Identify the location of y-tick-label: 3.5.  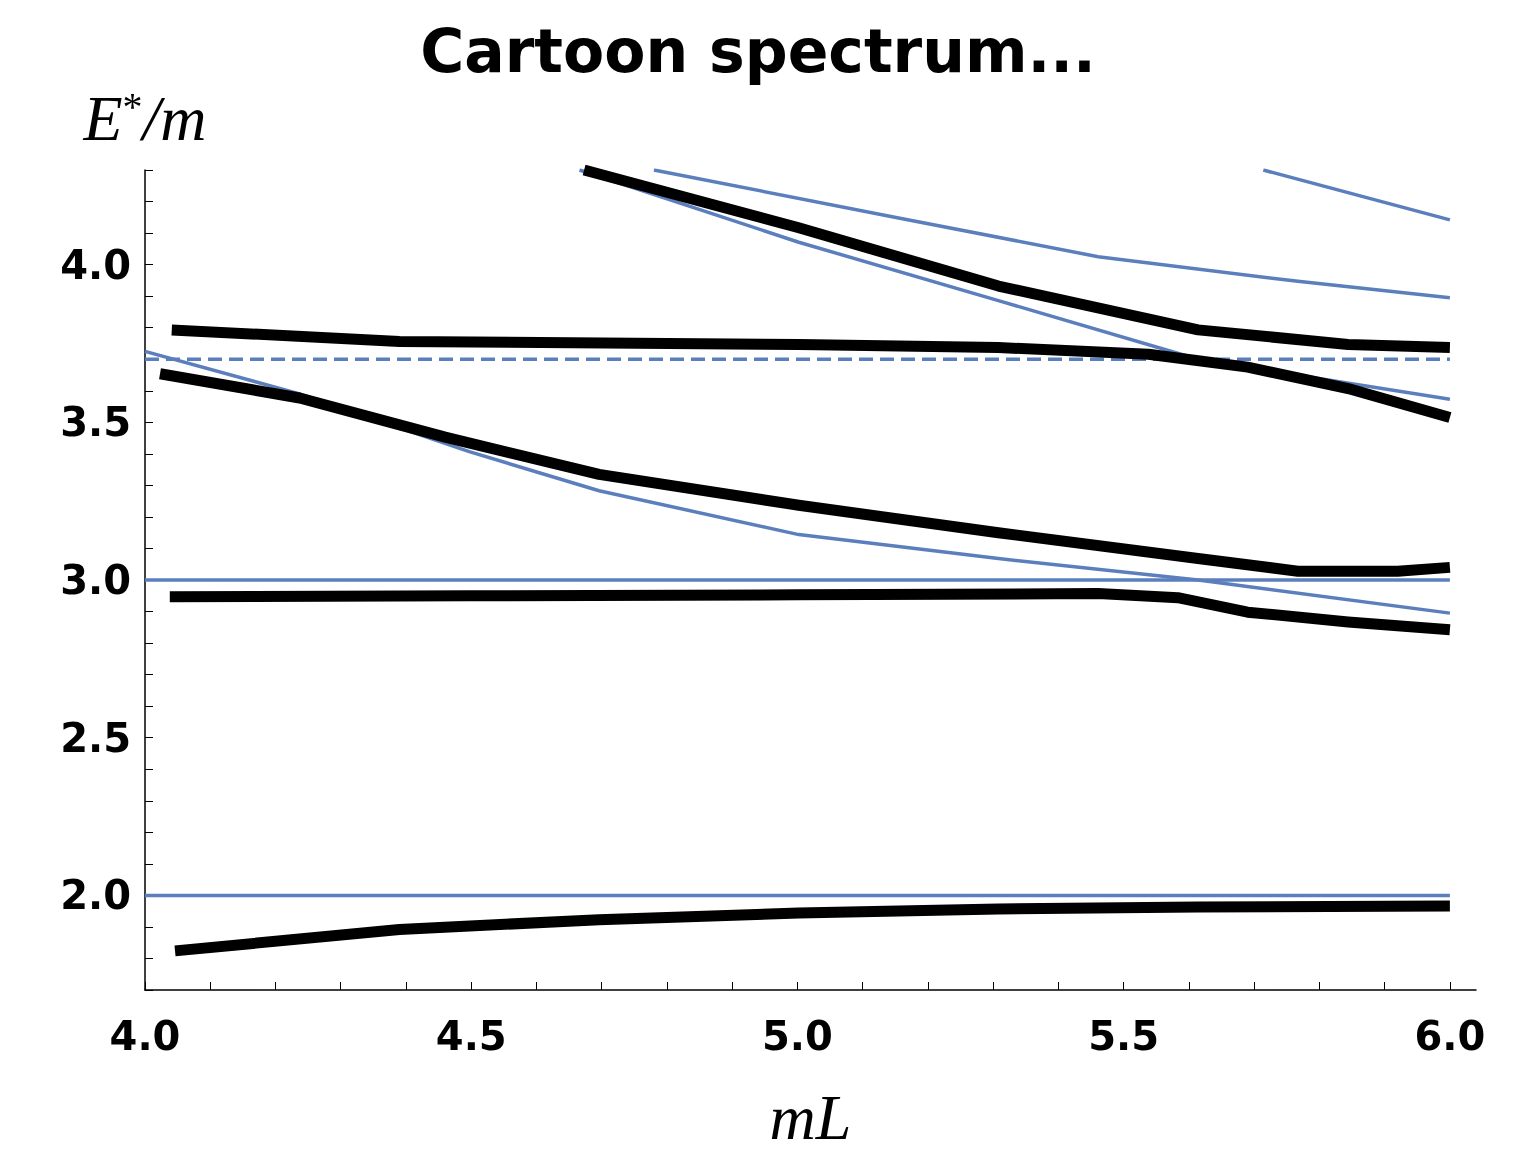
(95, 422).